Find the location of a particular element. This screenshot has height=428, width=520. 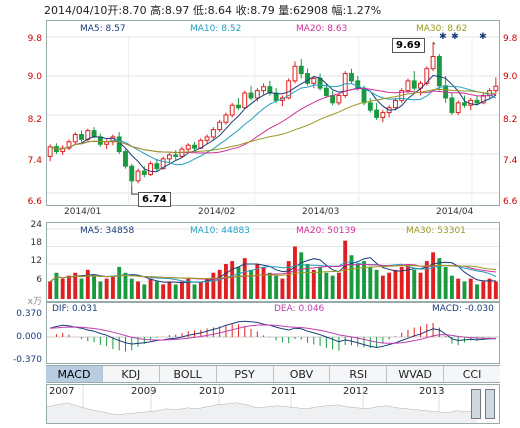

price-ytick-left: 6.6 is located at coordinates (34, 202).